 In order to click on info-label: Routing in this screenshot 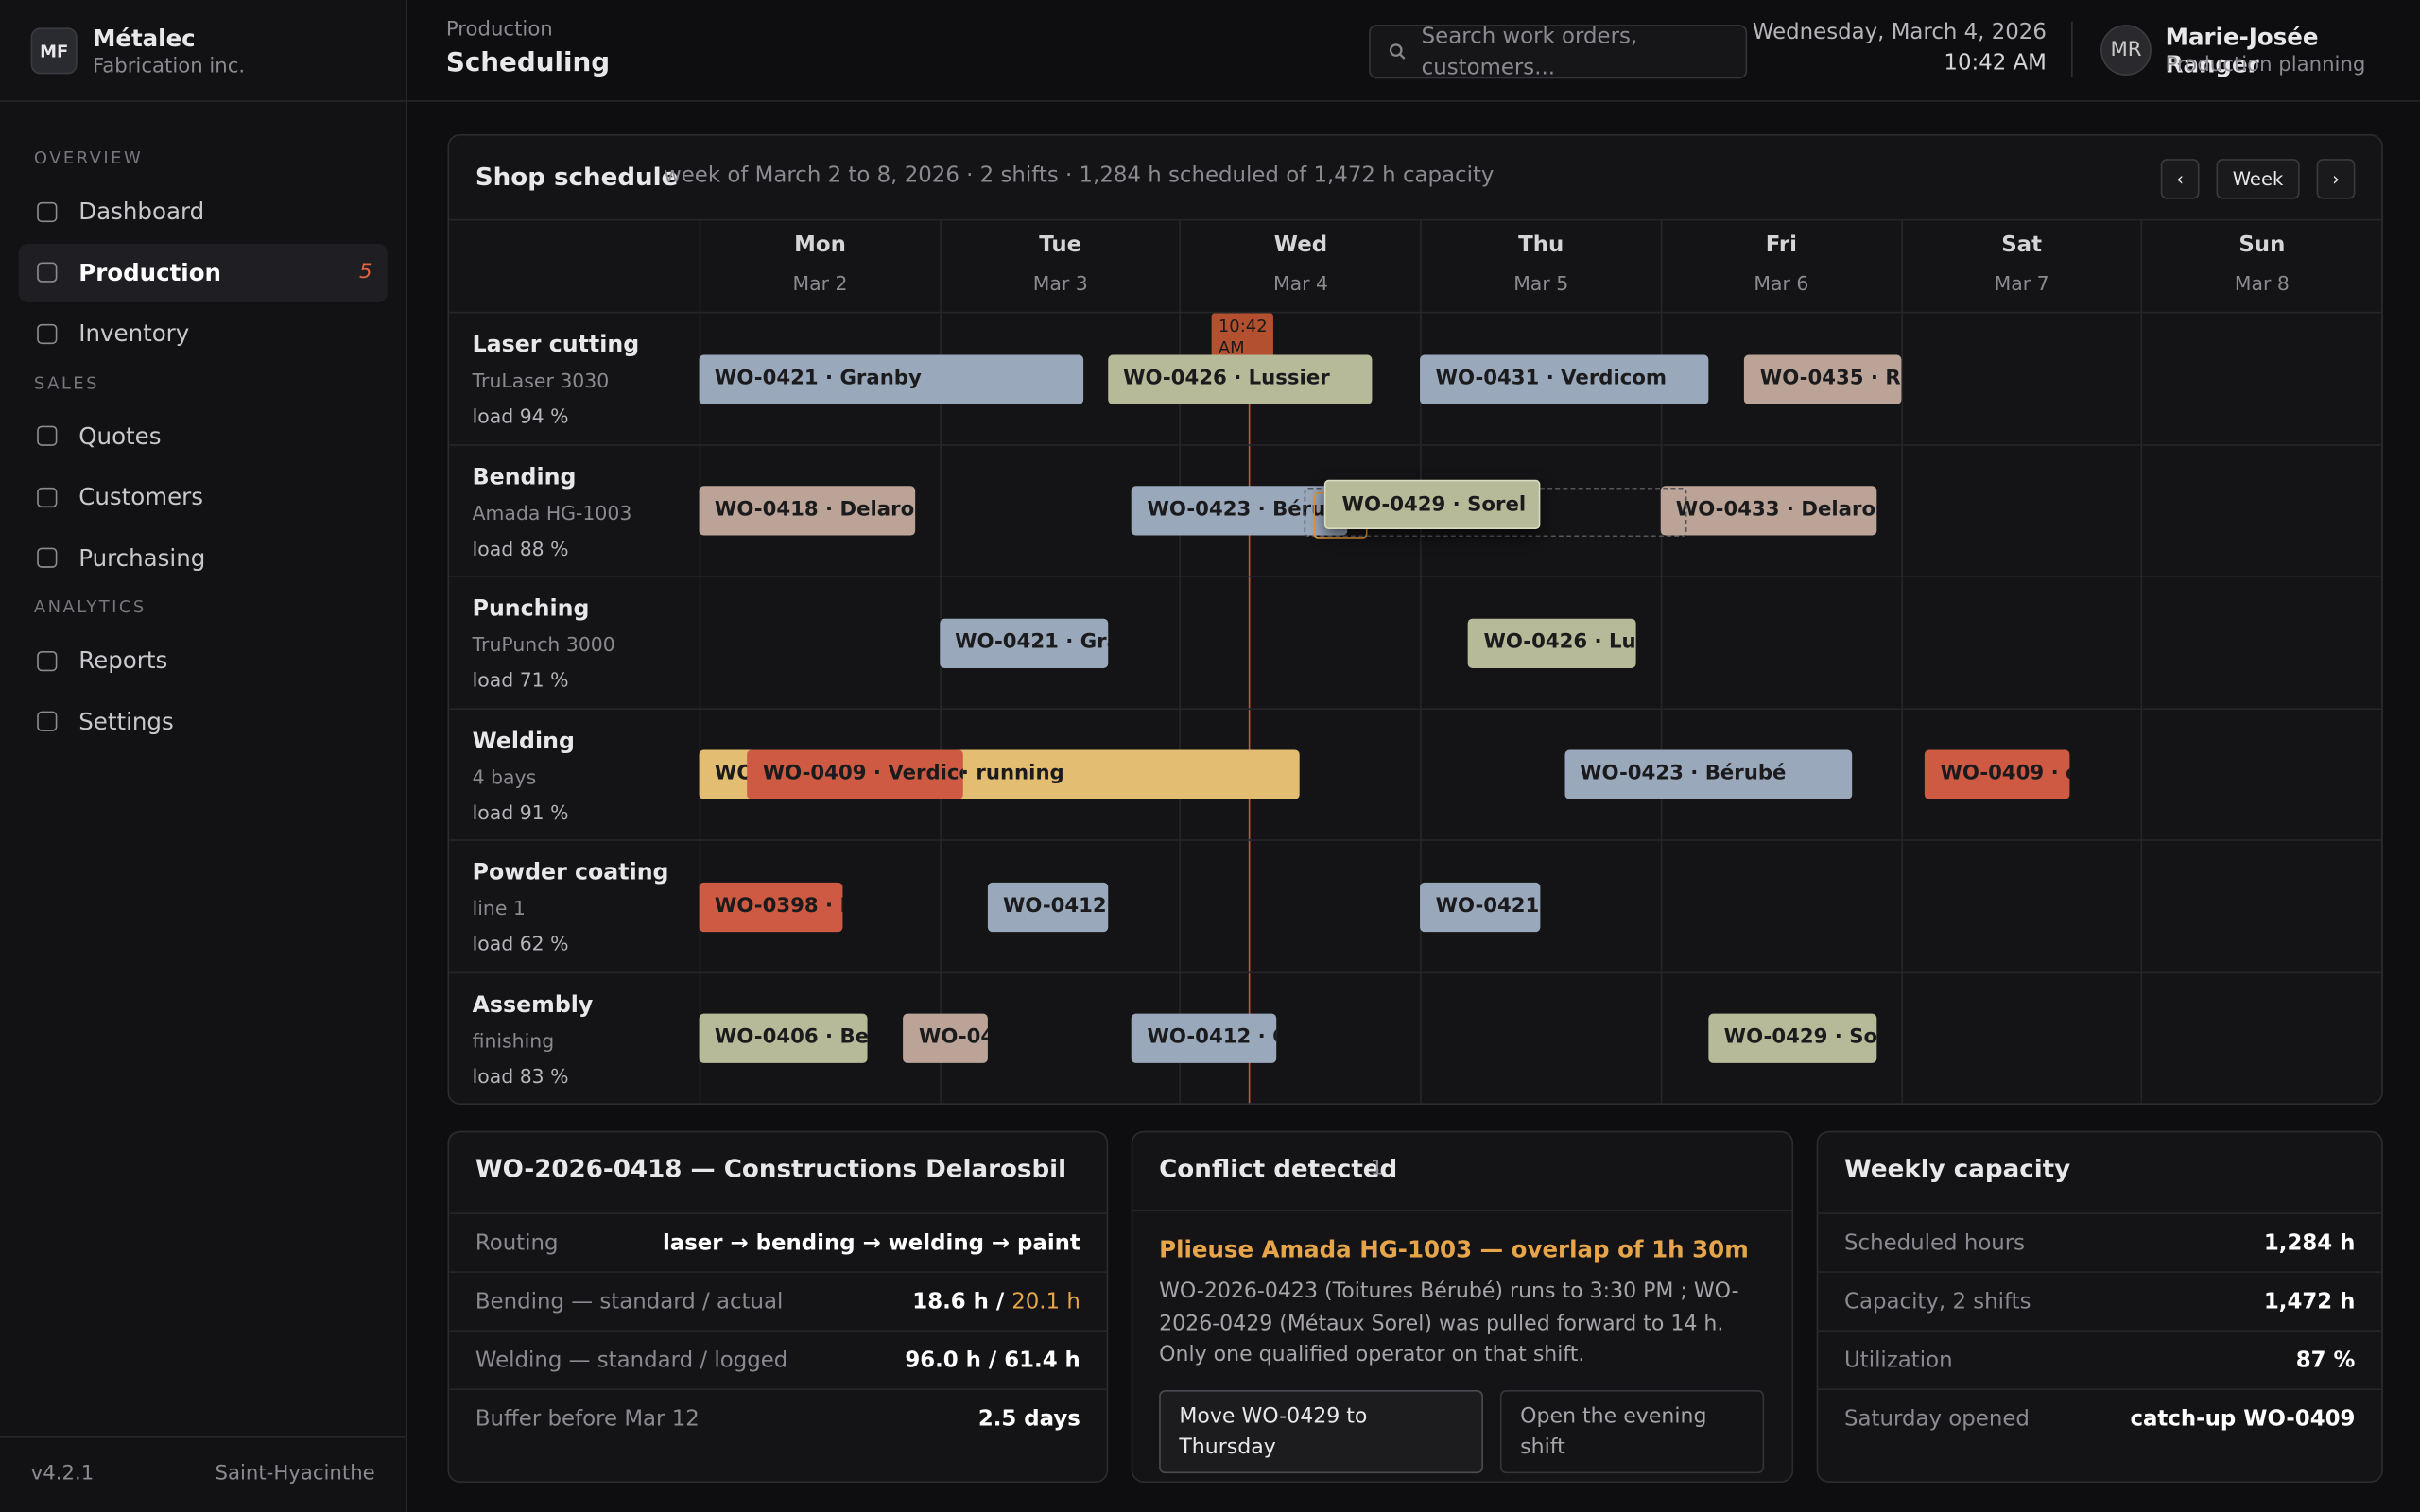, I will do `click(517, 1243)`.